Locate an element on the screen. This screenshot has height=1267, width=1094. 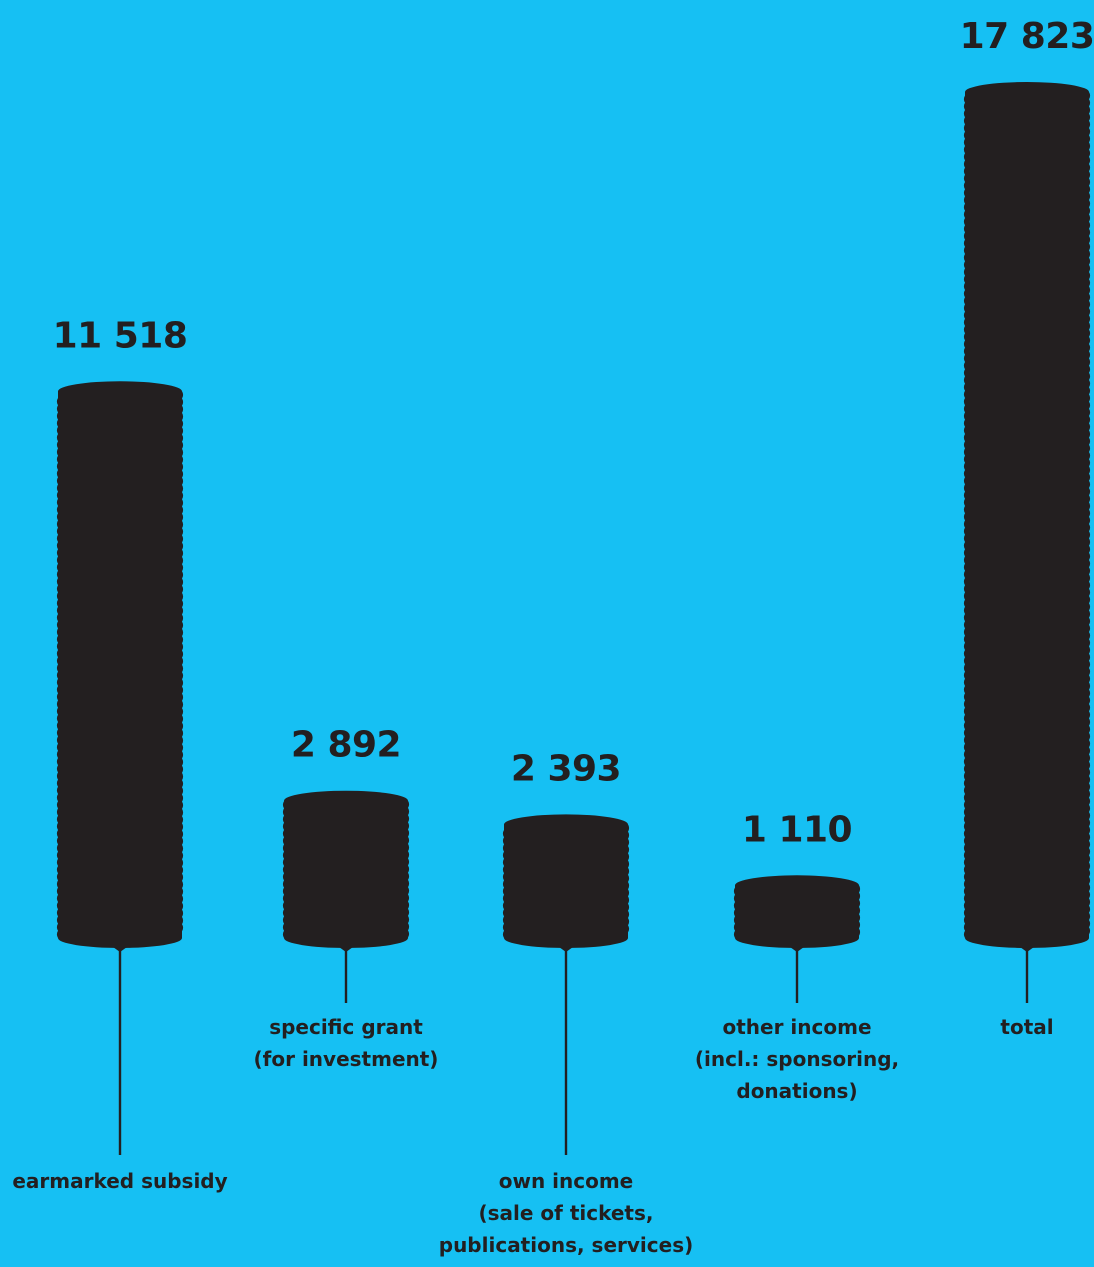
category-label-line: total is located at coordinates (1026, 1027).